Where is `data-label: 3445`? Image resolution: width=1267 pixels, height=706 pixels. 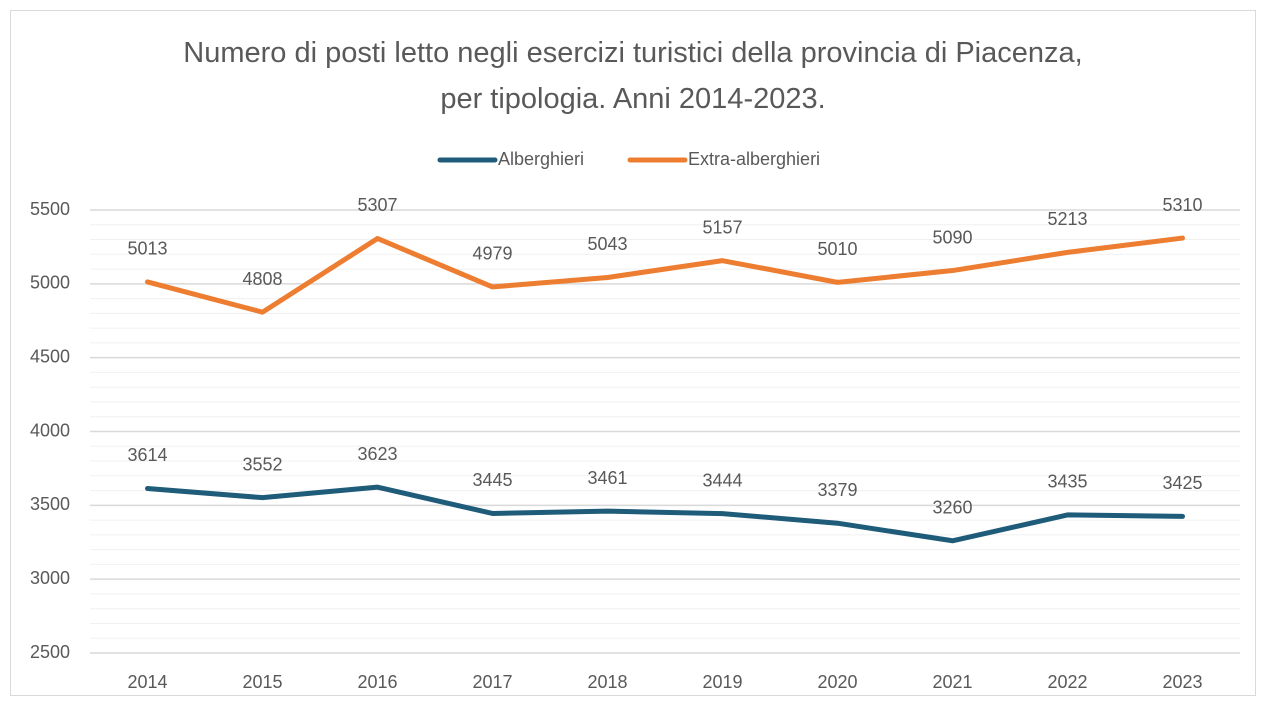
data-label: 3445 is located at coordinates (492, 480).